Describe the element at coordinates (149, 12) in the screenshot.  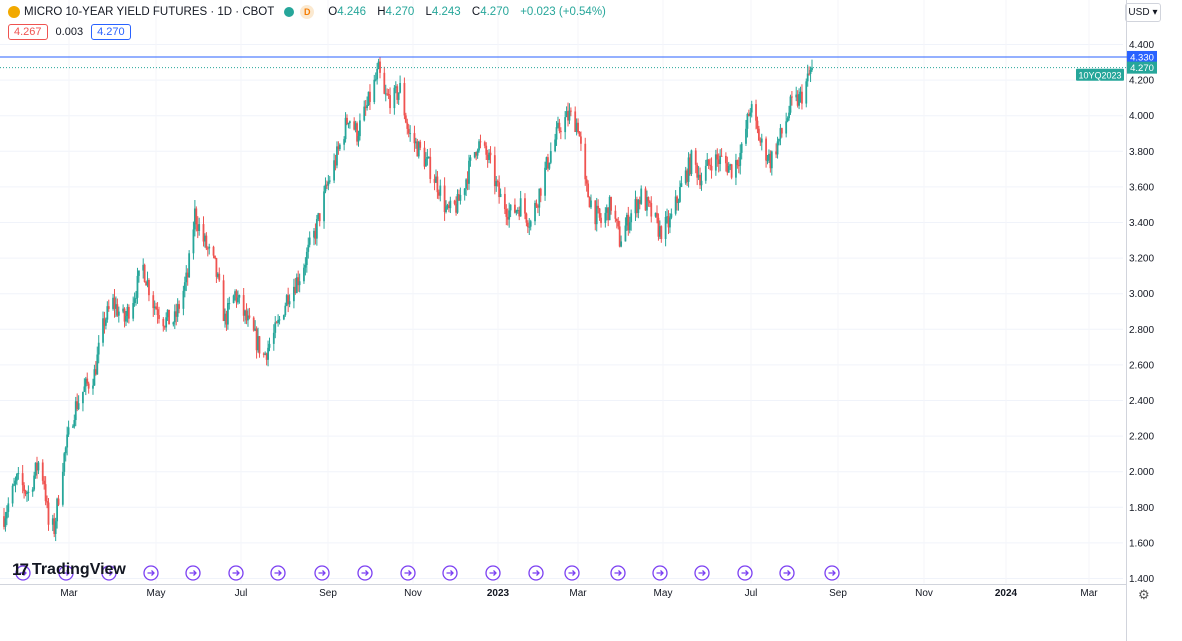
I see `symbol-title: MICRO 10-YEAR YIELD FUTURES · 1D · CBOT` at that location.